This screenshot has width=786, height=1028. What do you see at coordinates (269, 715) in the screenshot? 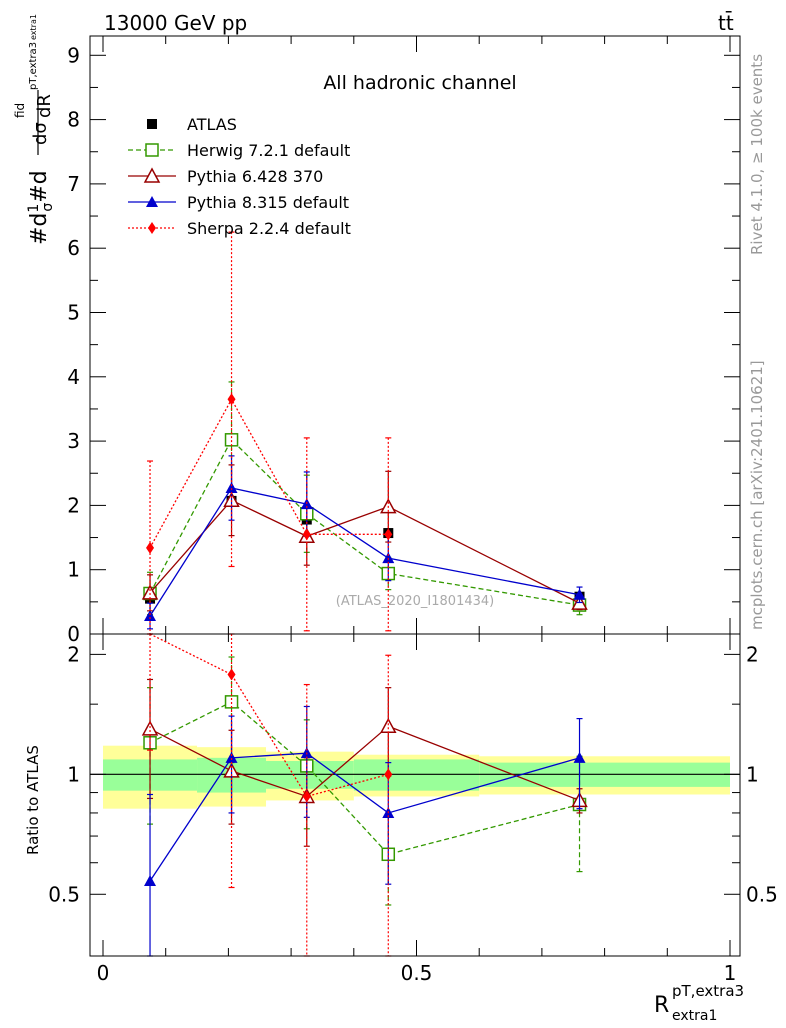
I see `sherpa-2-2-4-default-ratio-line` at bounding box center [269, 715].